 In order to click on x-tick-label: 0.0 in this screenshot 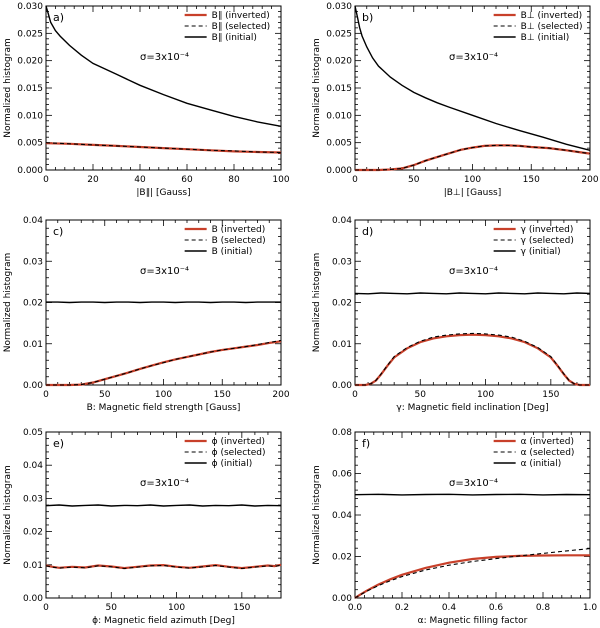, I will do `click(355, 608)`.